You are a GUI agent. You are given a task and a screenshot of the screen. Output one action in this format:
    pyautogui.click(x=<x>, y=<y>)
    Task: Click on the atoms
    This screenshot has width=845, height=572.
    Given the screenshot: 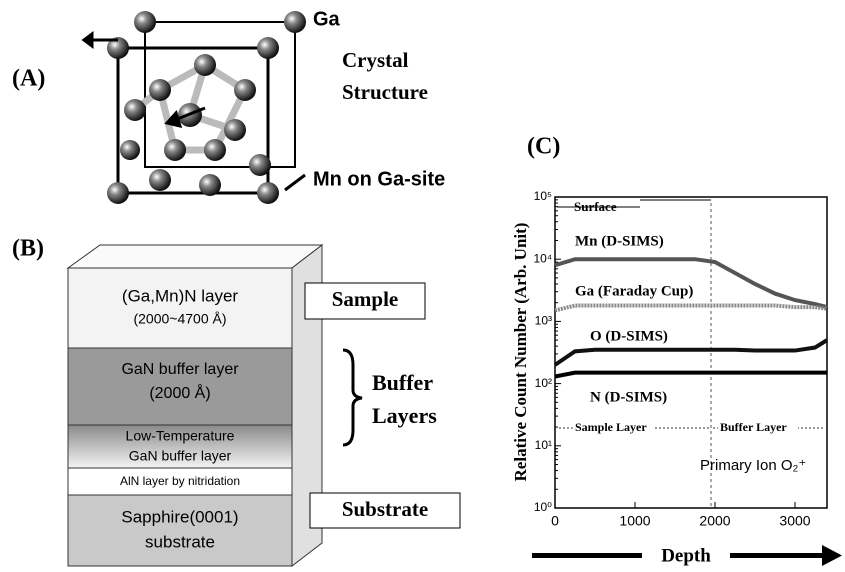 What is the action you would take?
    pyautogui.click(x=206, y=107)
    